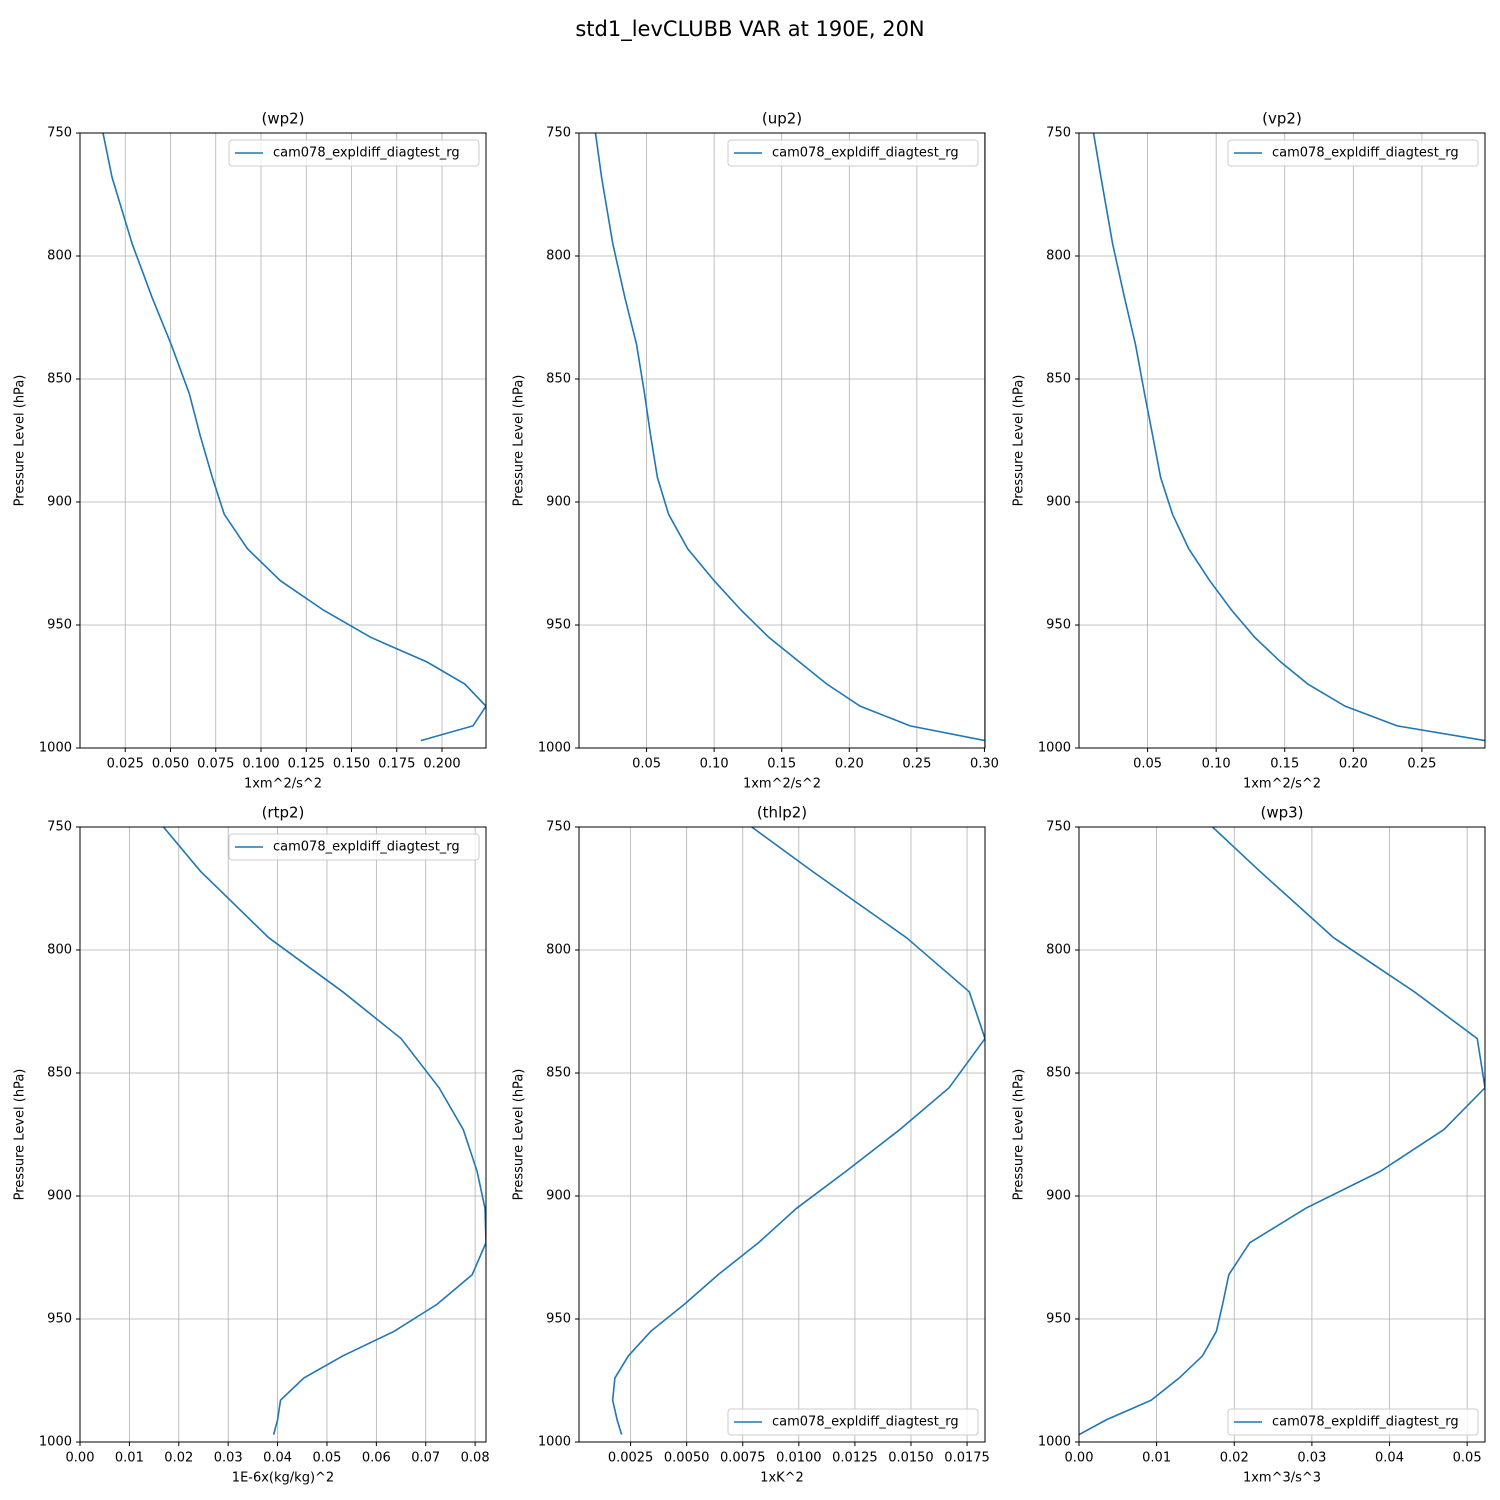 This screenshot has height=1500, width=1500. Describe the element at coordinates (282, 119) in the screenshot. I see `subplot-title: (wp2)` at that location.